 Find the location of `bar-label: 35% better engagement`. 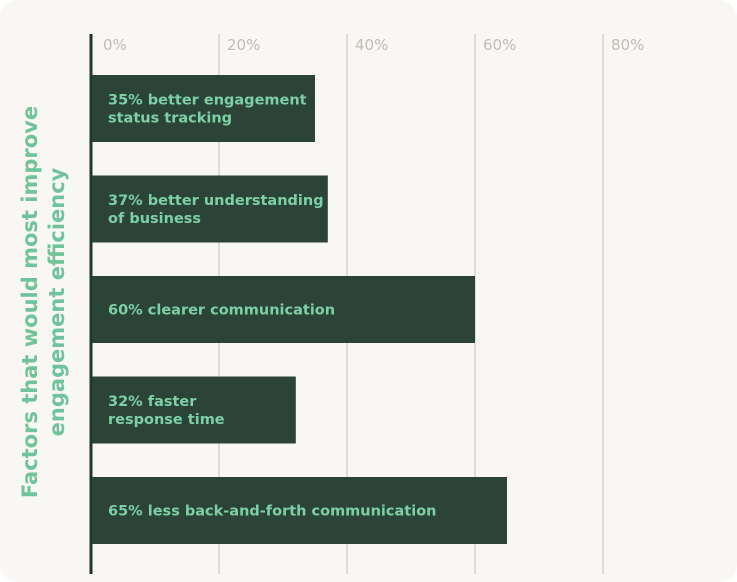

bar-label: 35% better engagement is located at coordinates (207, 101).